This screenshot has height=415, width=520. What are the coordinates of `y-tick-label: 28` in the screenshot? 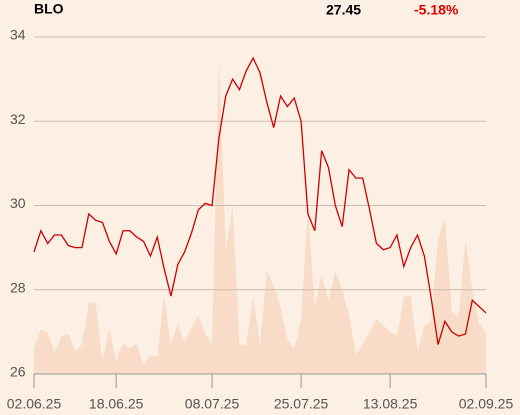 It's located at (18, 287).